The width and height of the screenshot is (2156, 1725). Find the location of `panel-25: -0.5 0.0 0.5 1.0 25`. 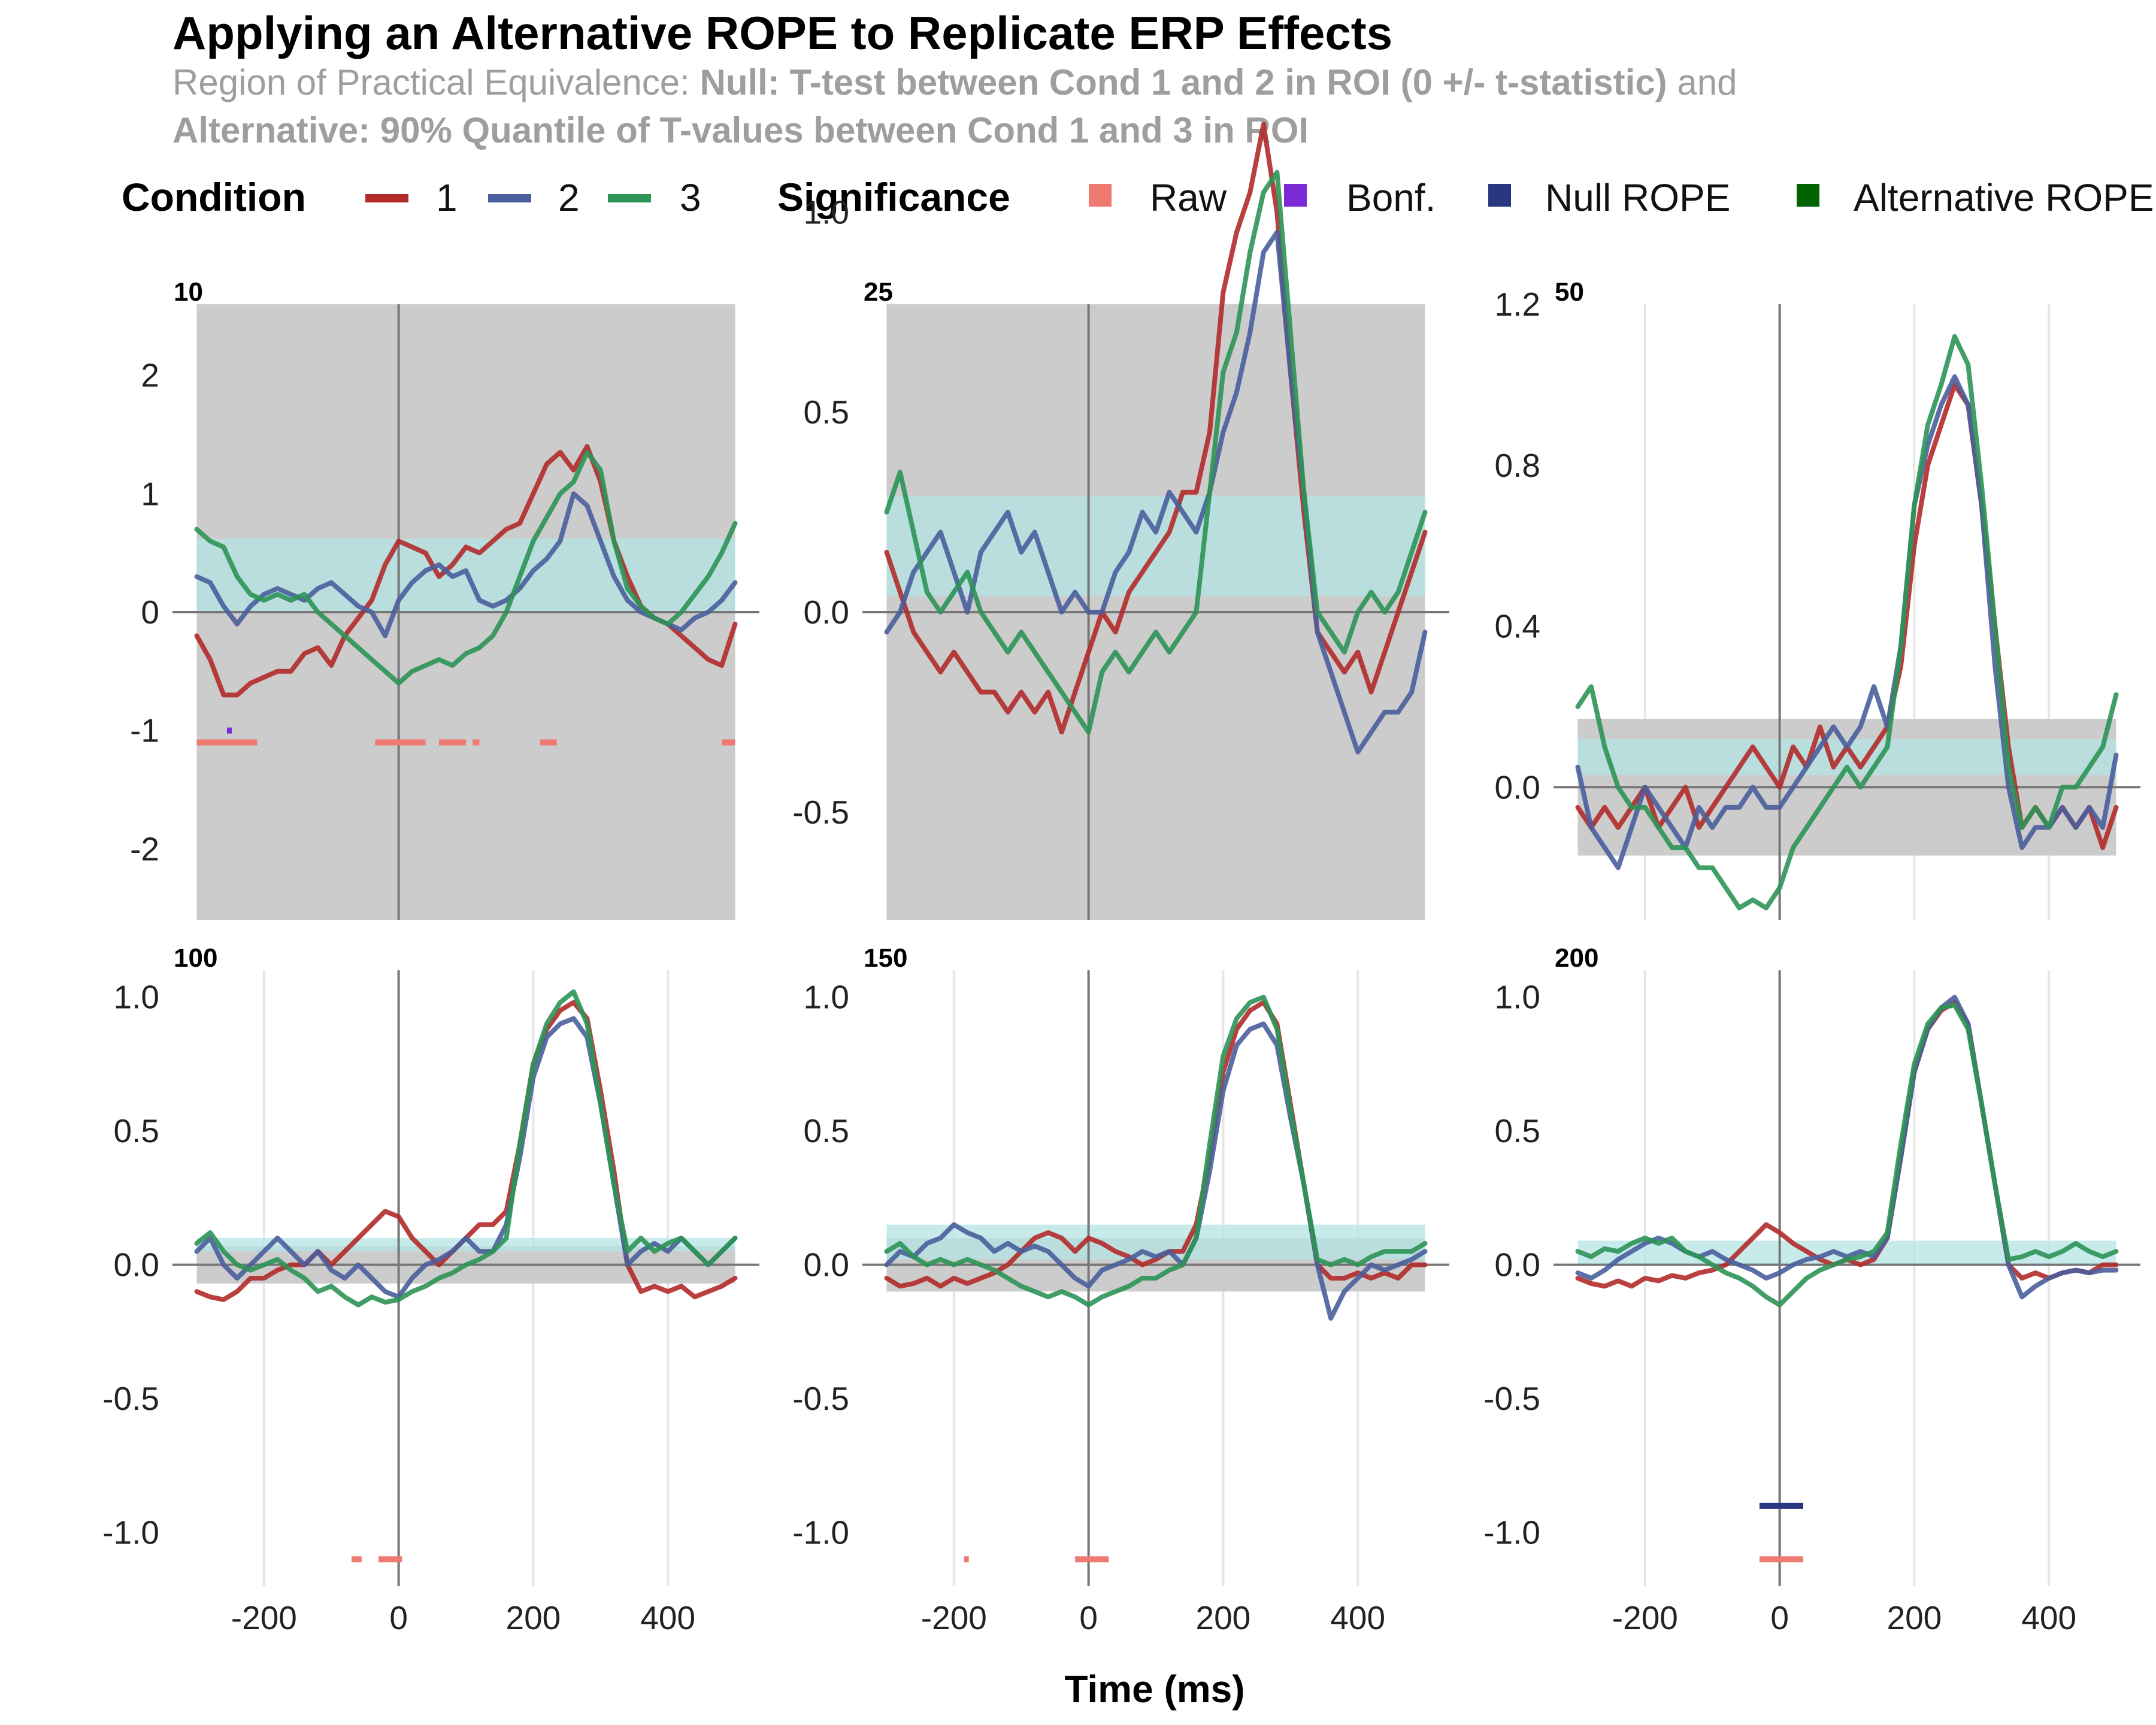

panel-25: -0.5 0.0 0.5 1.0 25 is located at coordinates (1120, 521).